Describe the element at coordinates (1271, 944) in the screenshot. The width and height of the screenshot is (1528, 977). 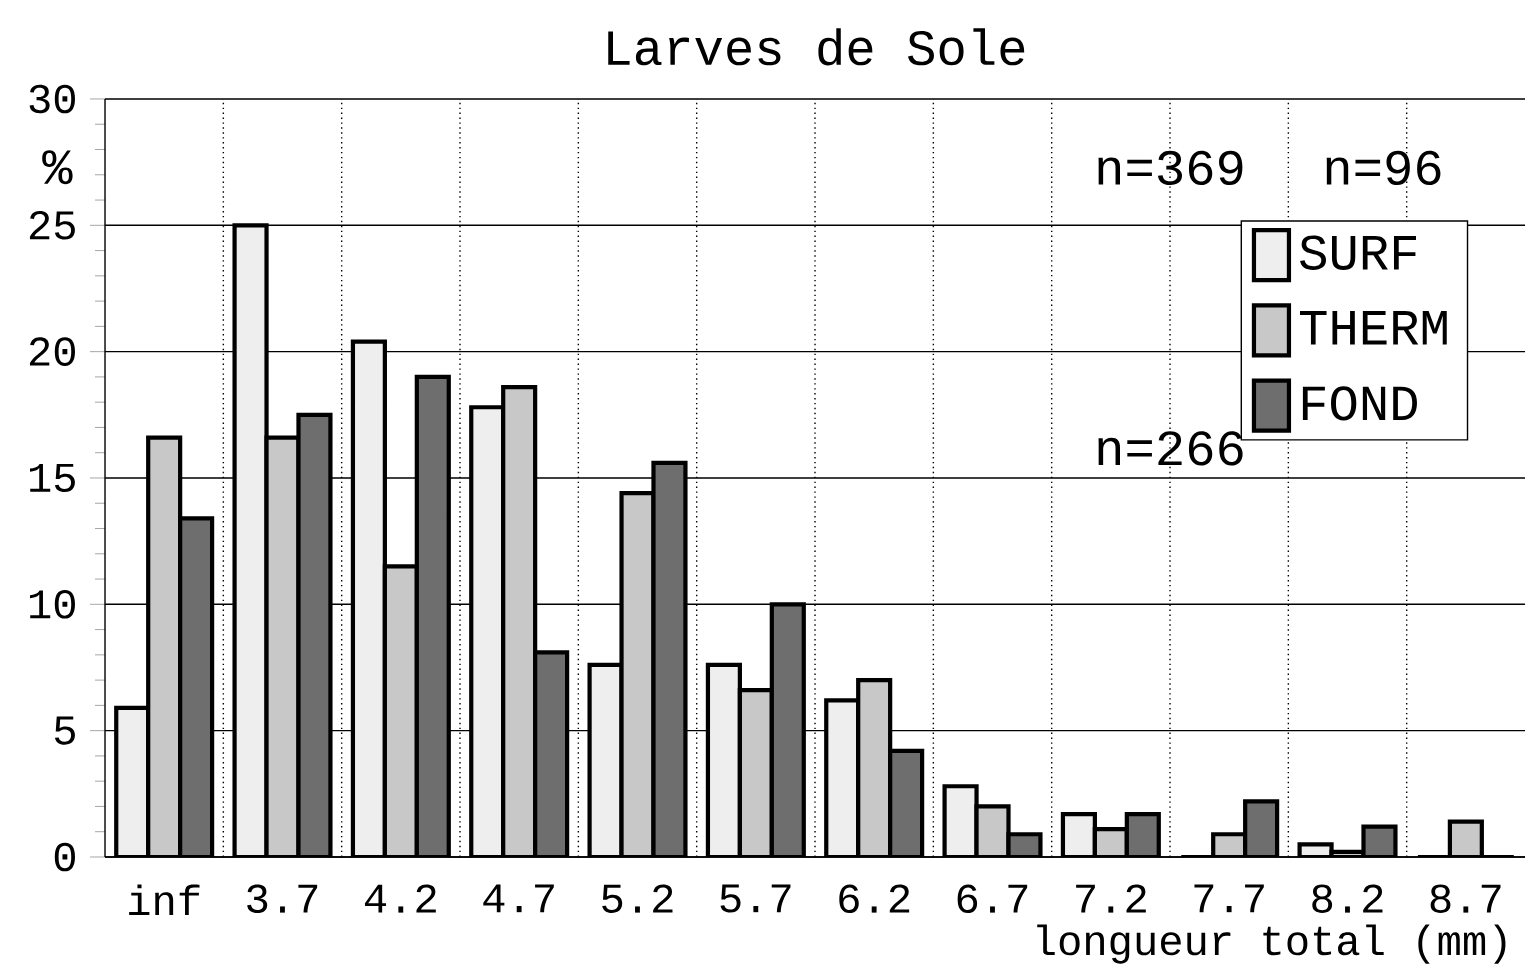
I see `x-axis-title: longueur total (mm)` at that location.